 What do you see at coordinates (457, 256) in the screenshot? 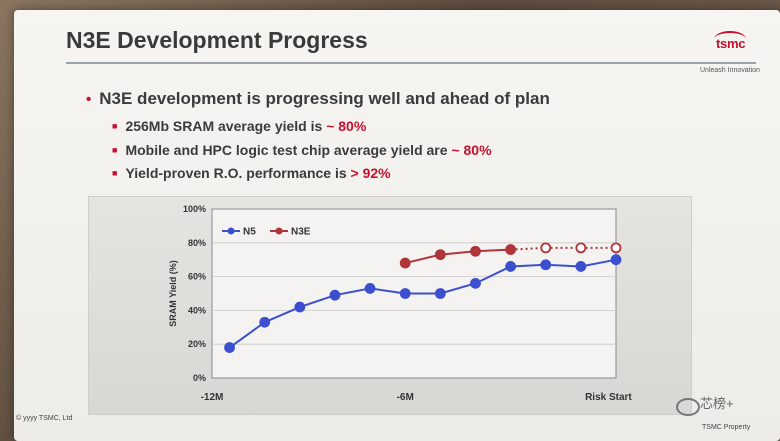
I see `series-line-n3e` at bounding box center [457, 256].